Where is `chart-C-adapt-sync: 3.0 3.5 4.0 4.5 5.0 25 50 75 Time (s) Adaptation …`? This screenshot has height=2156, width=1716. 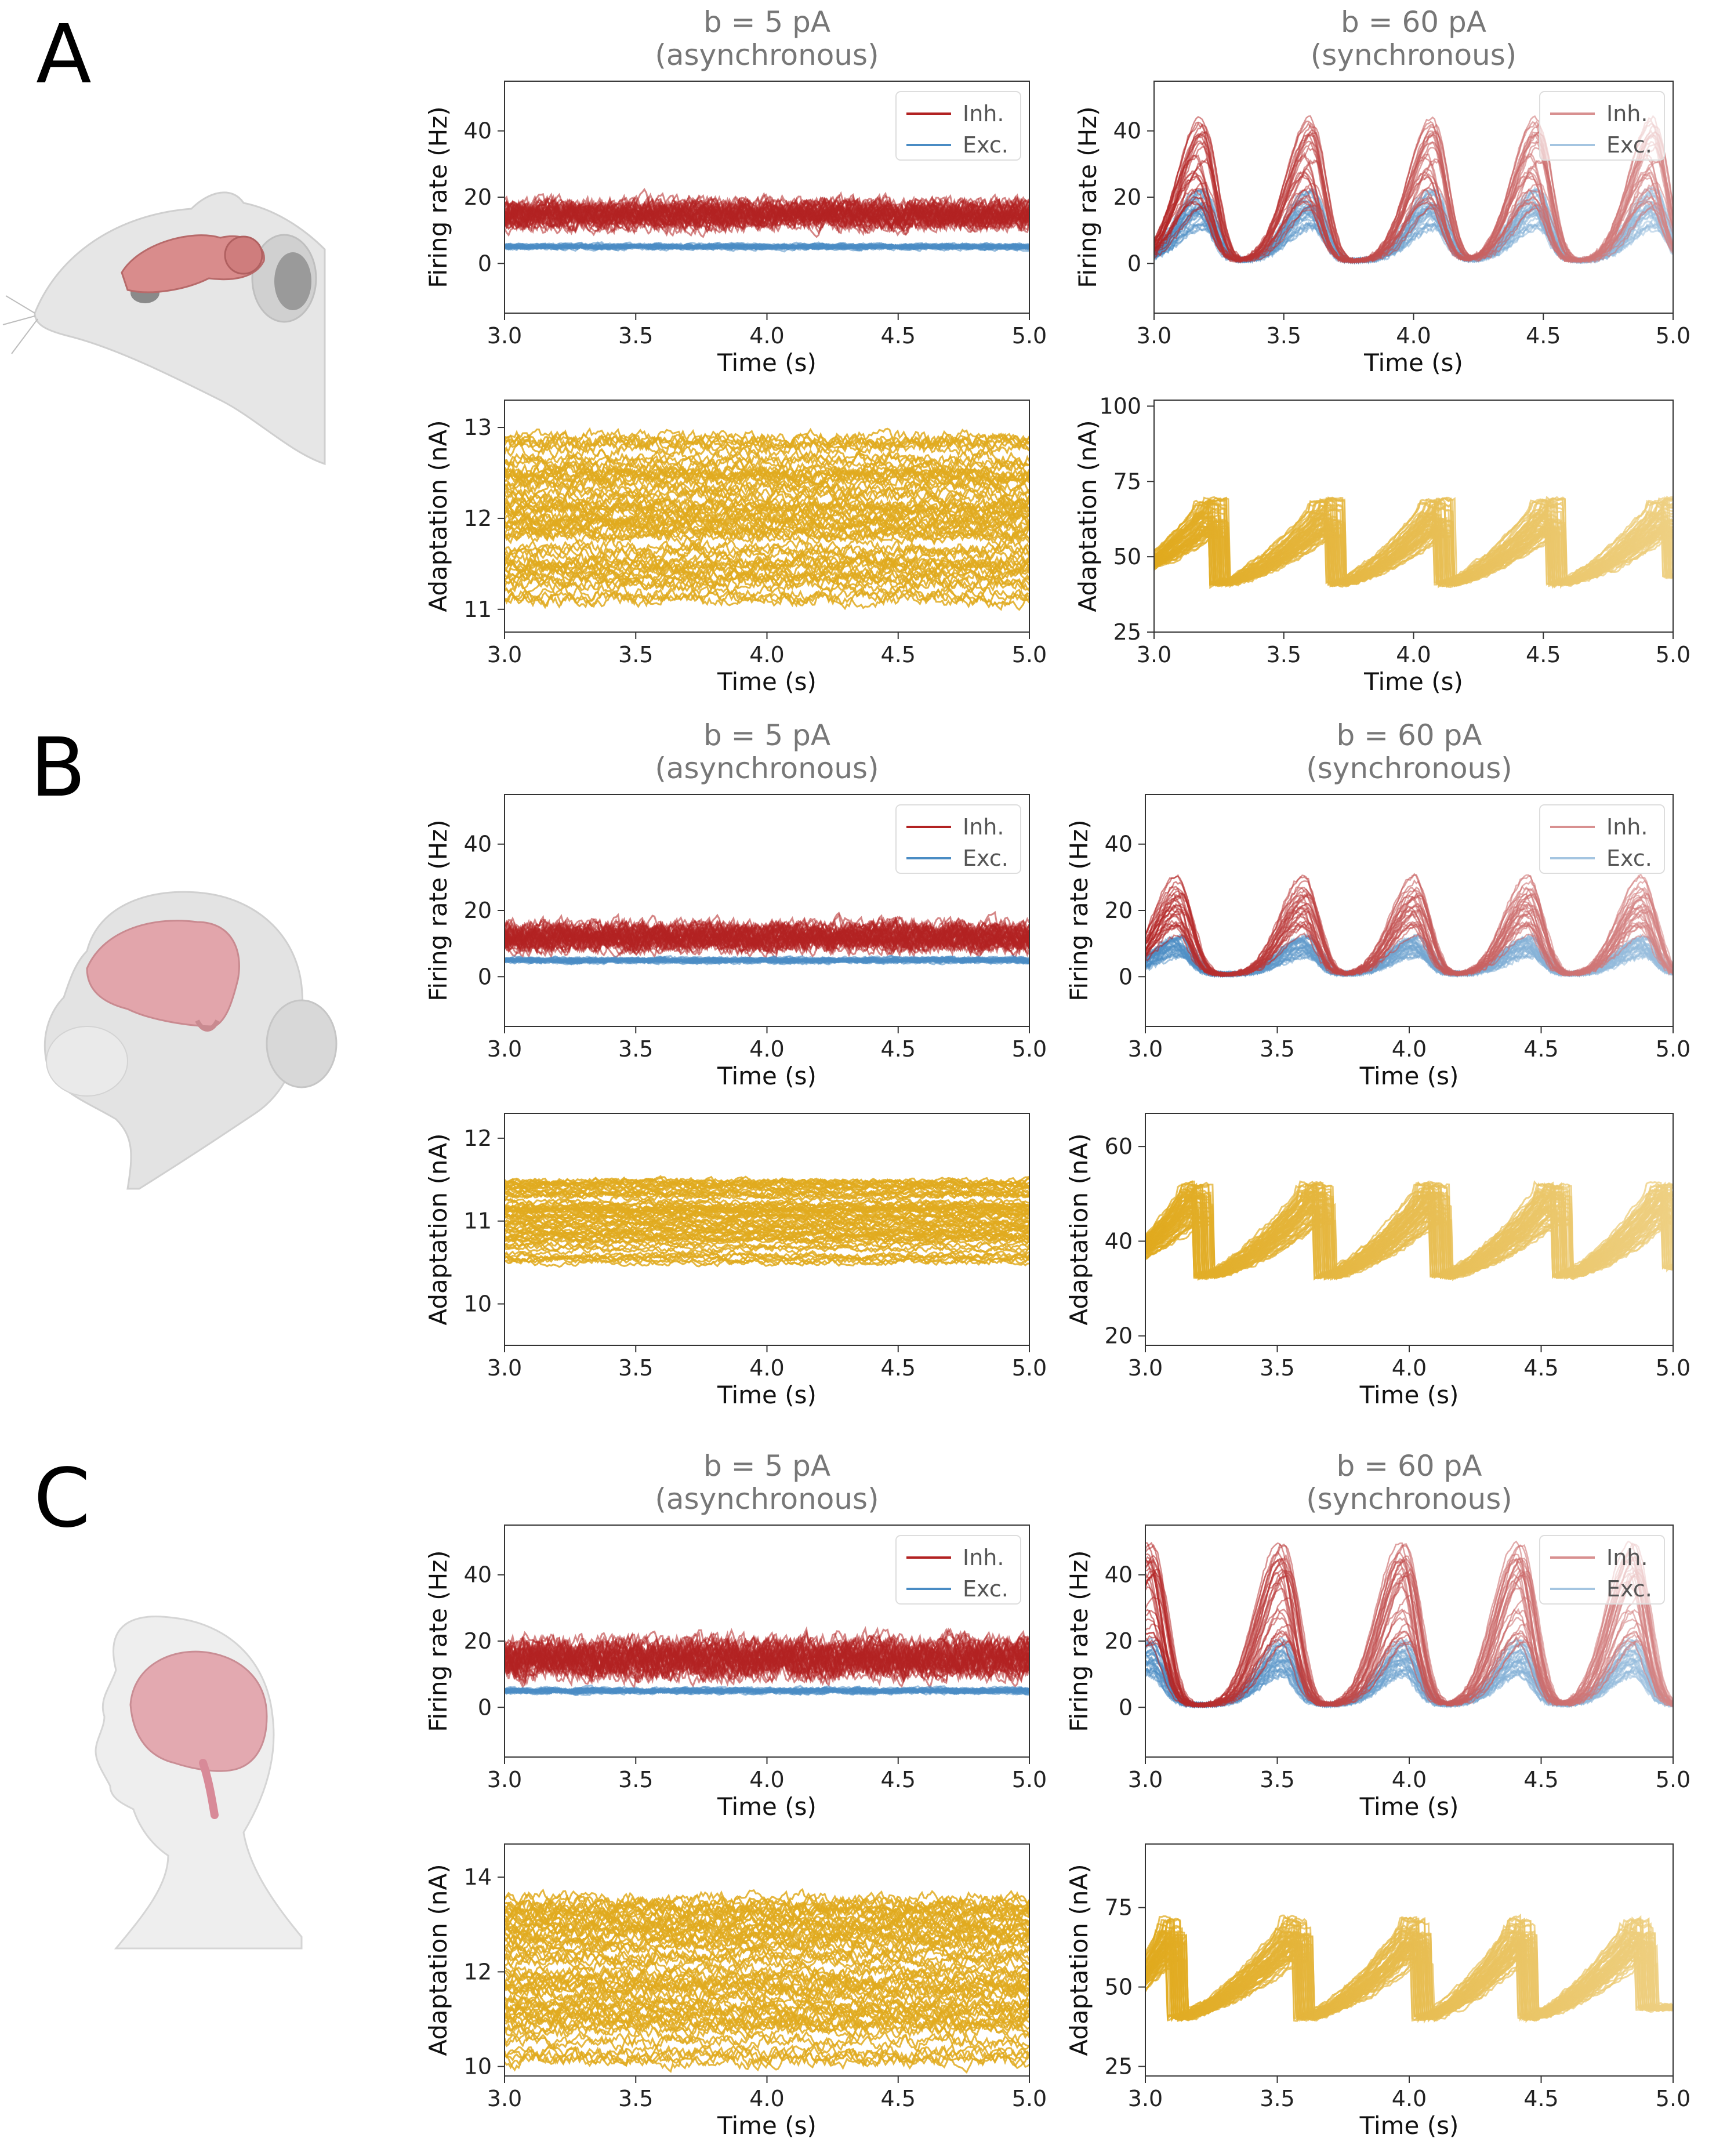
chart-C-adapt-sync: 3.0 3.5 4.0 4.5 5.0 25 50 75 Time (s) Adaptation … is located at coordinates (1377, 1991).